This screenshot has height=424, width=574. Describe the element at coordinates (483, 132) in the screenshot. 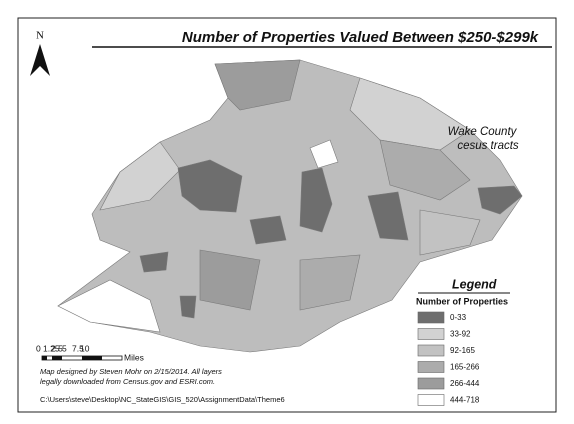

I see `annotation: Wake County` at that location.